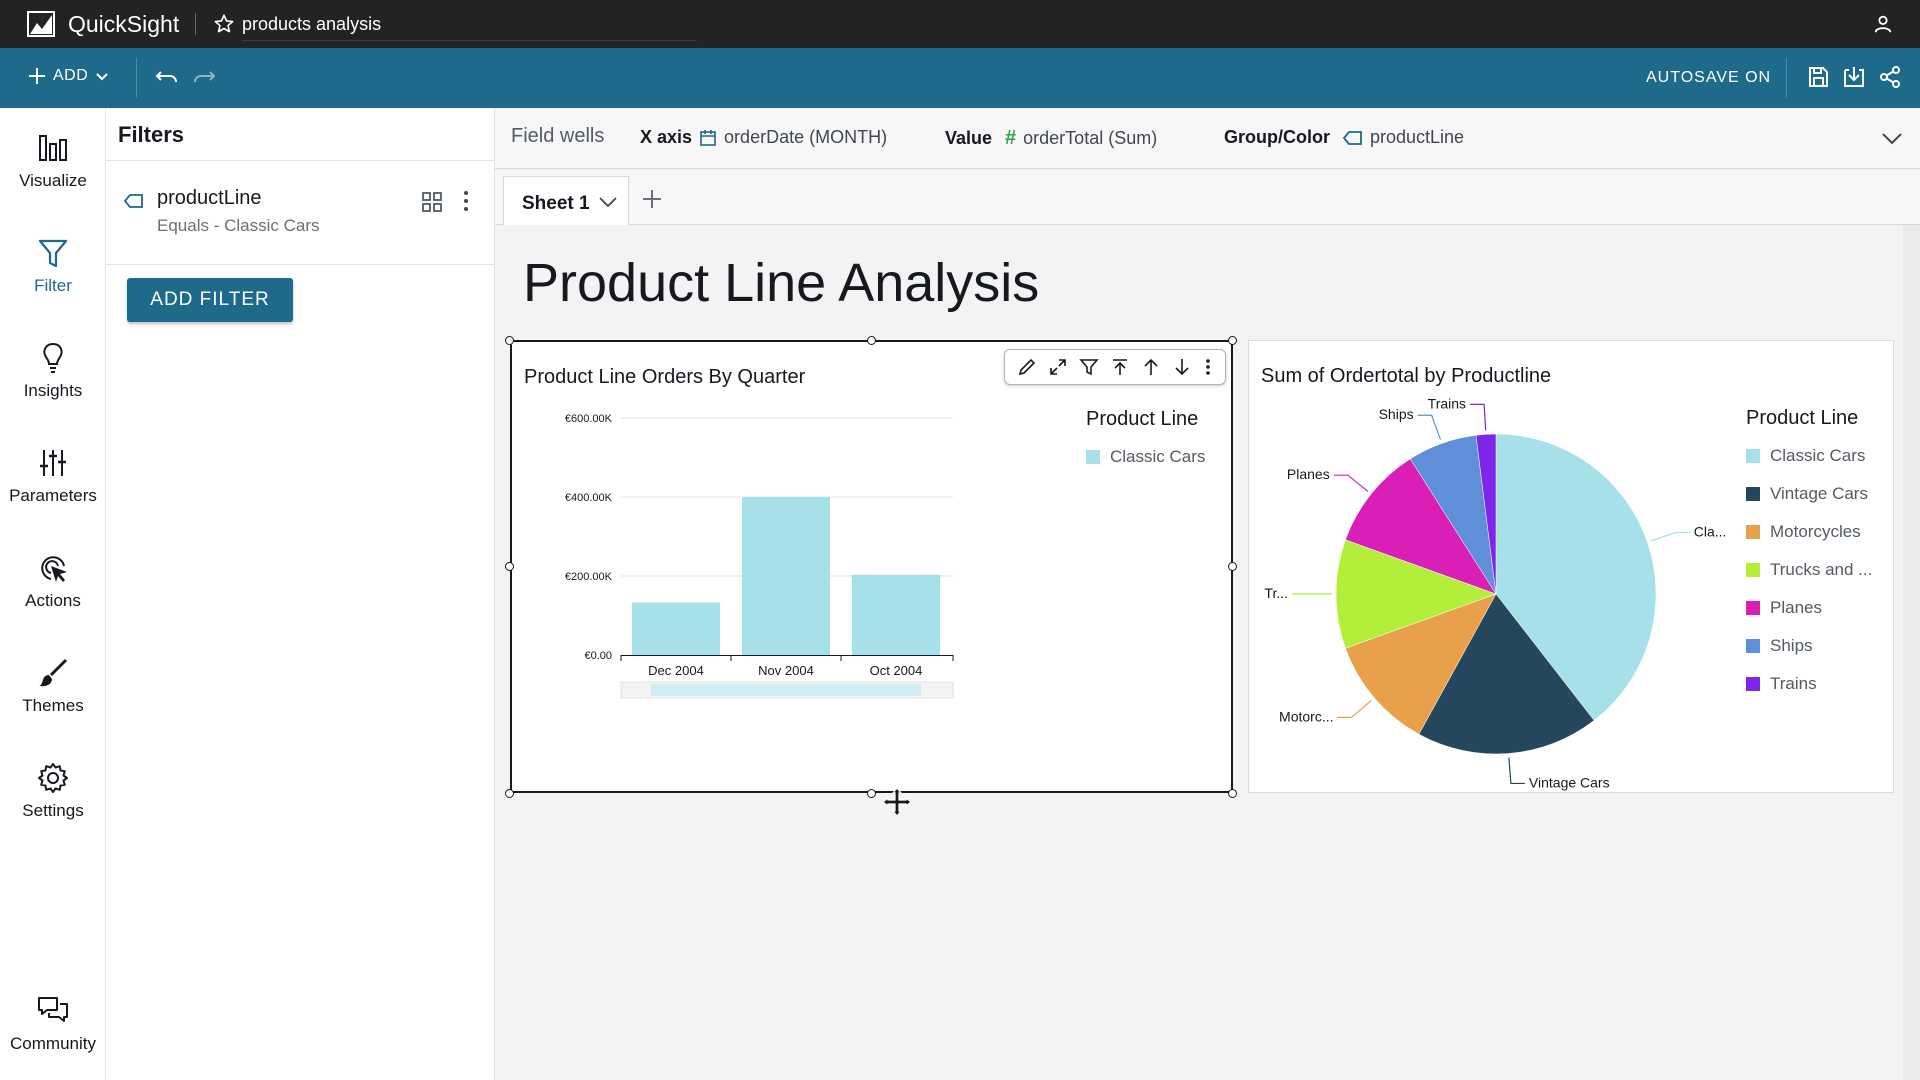 The height and width of the screenshot is (1080, 1920). I want to click on apply-to-visuals-icon, so click(432, 202).